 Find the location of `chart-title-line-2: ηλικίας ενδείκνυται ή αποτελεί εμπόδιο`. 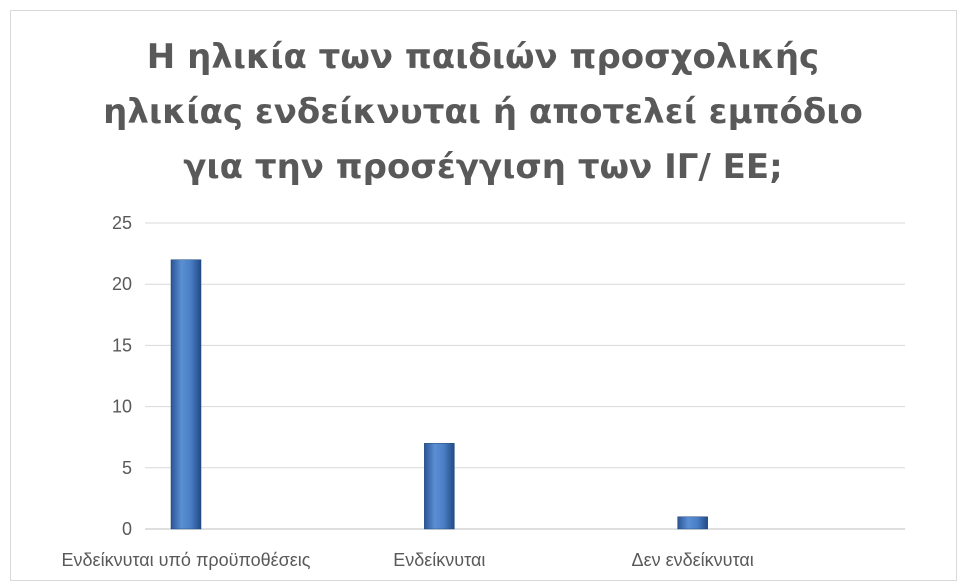

chart-title-line-2: ηλικίας ενδείκνυται ή αποτελεί εμπόδιο is located at coordinates (483, 112).